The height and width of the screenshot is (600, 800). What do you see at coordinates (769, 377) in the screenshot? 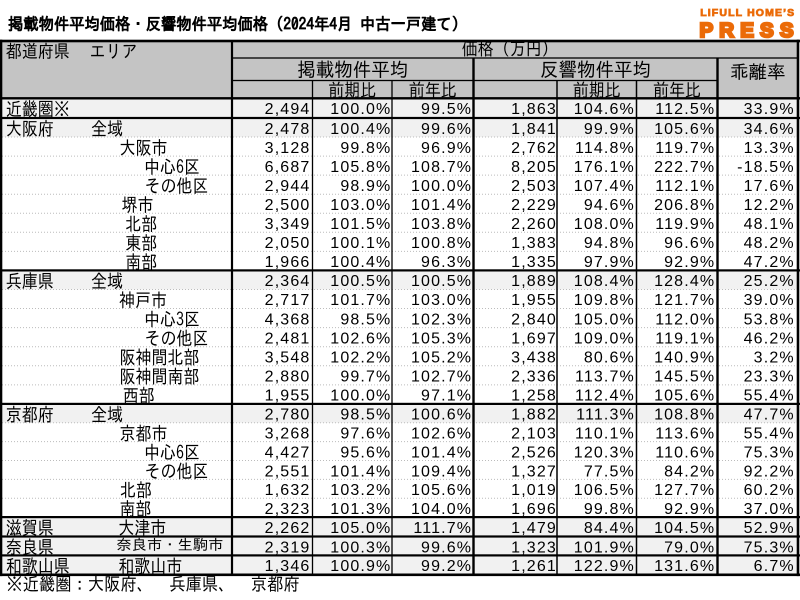
I see `svg-text: 23.3%` at bounding box center [769, 377].